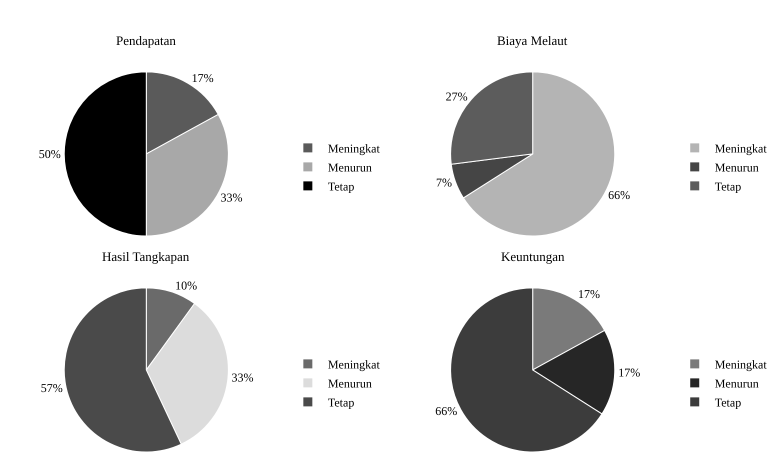 This screenshot has width=784, height=472. What do you see at coordinates (444, 183) in the screenshot?
I see `data-label: 7%` at bounding box center [444, 183].